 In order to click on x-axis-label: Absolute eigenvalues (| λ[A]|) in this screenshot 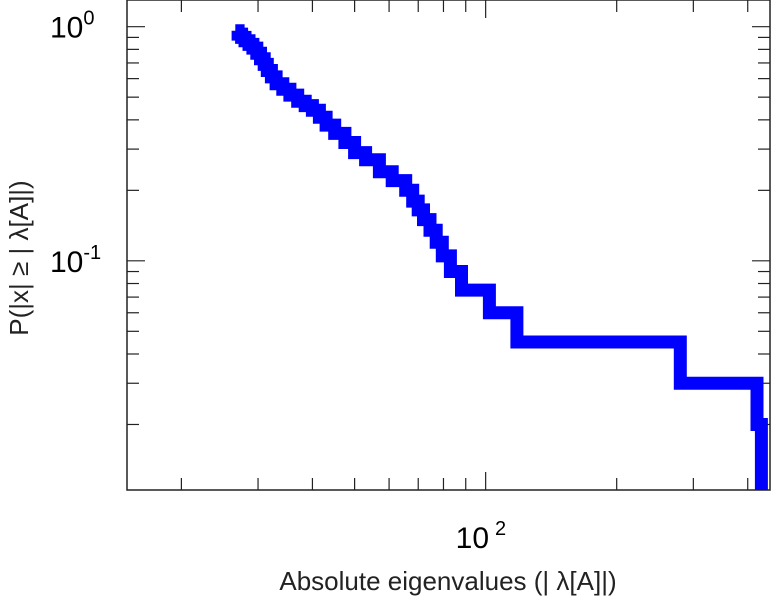, I will do `click(447, 581)`.